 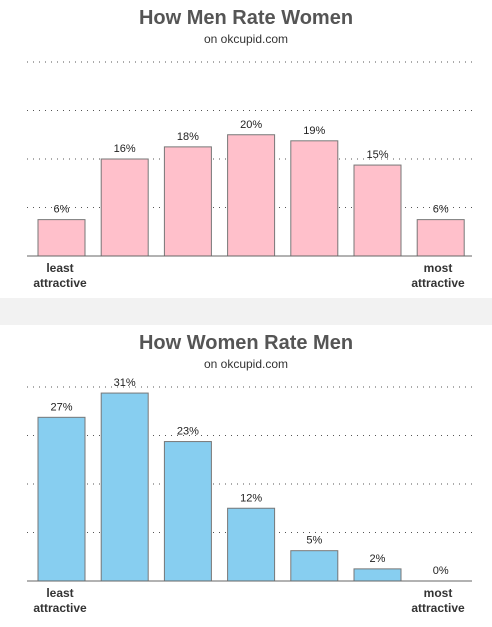 What do you see at coordinates (188, 137) in the screenshot?
I see `data-label: 18%` at bounding box center [188, 137].